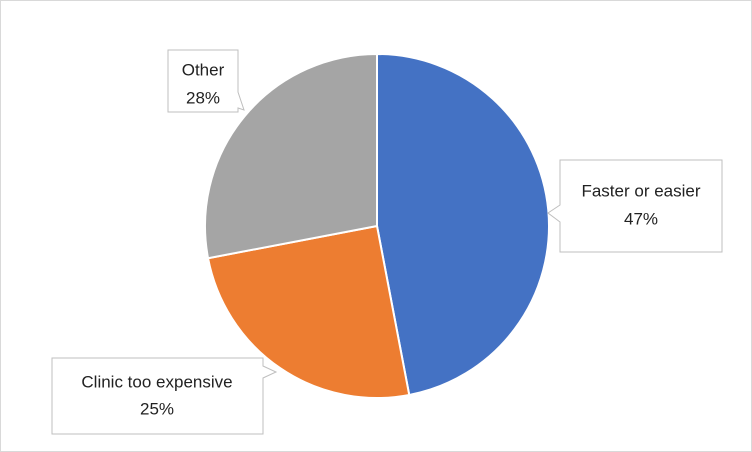 This screenshot has width=752, height=452. Describe the element at coordinates (203, 69) in the screenshot. I see `category-label: Other` at that location.